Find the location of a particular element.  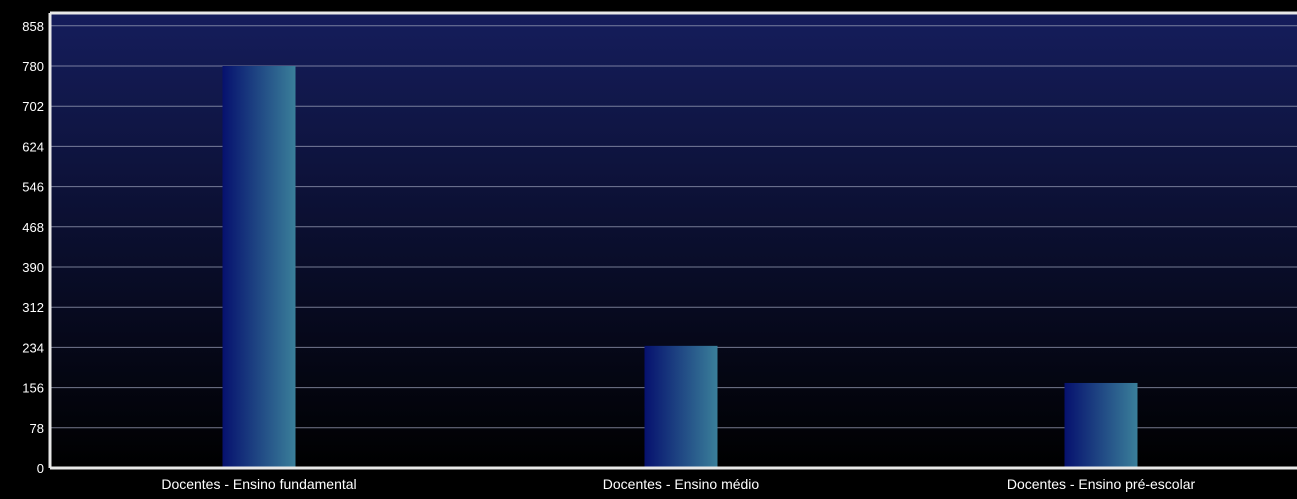

y-tick-label: 624 is located at coordinates (33, 146).